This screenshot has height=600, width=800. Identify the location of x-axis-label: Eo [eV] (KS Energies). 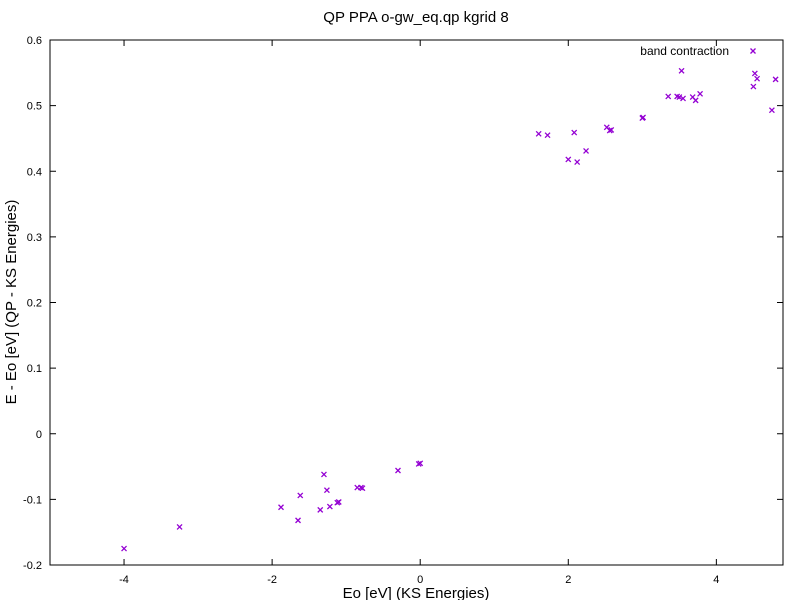
(416, 592).